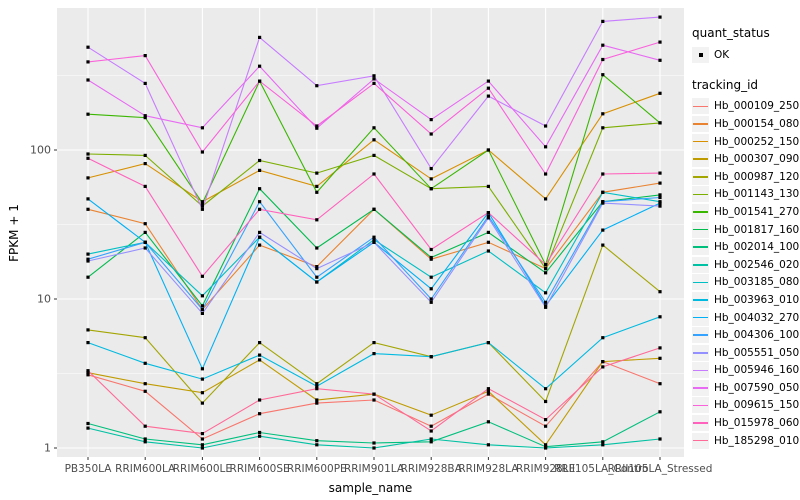 The width and height of the screenshot is (800, 500). Describe the element at coordinates (757, 387) in the screenshot. I see `legend-item-label: Hb_007590_050` at that location.